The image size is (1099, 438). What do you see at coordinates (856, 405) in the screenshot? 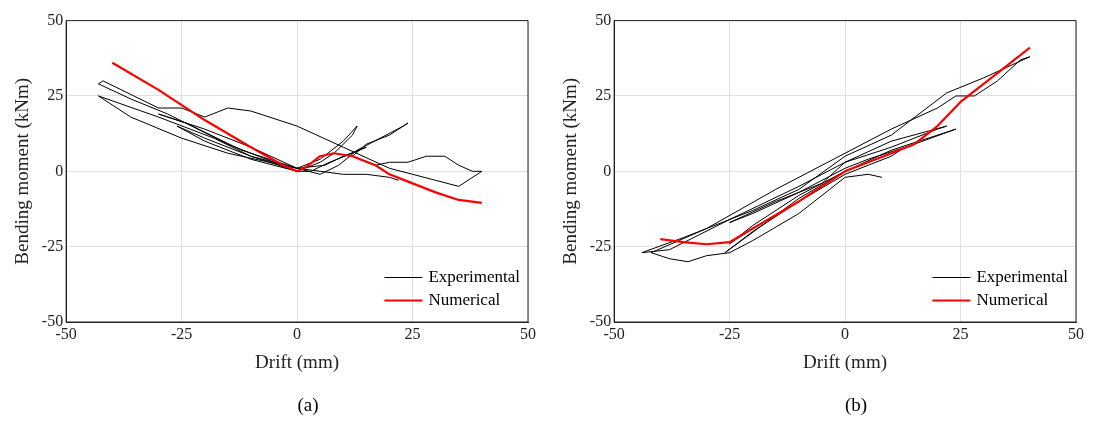
I see `text: (b)` at bounding box center [856, 405].